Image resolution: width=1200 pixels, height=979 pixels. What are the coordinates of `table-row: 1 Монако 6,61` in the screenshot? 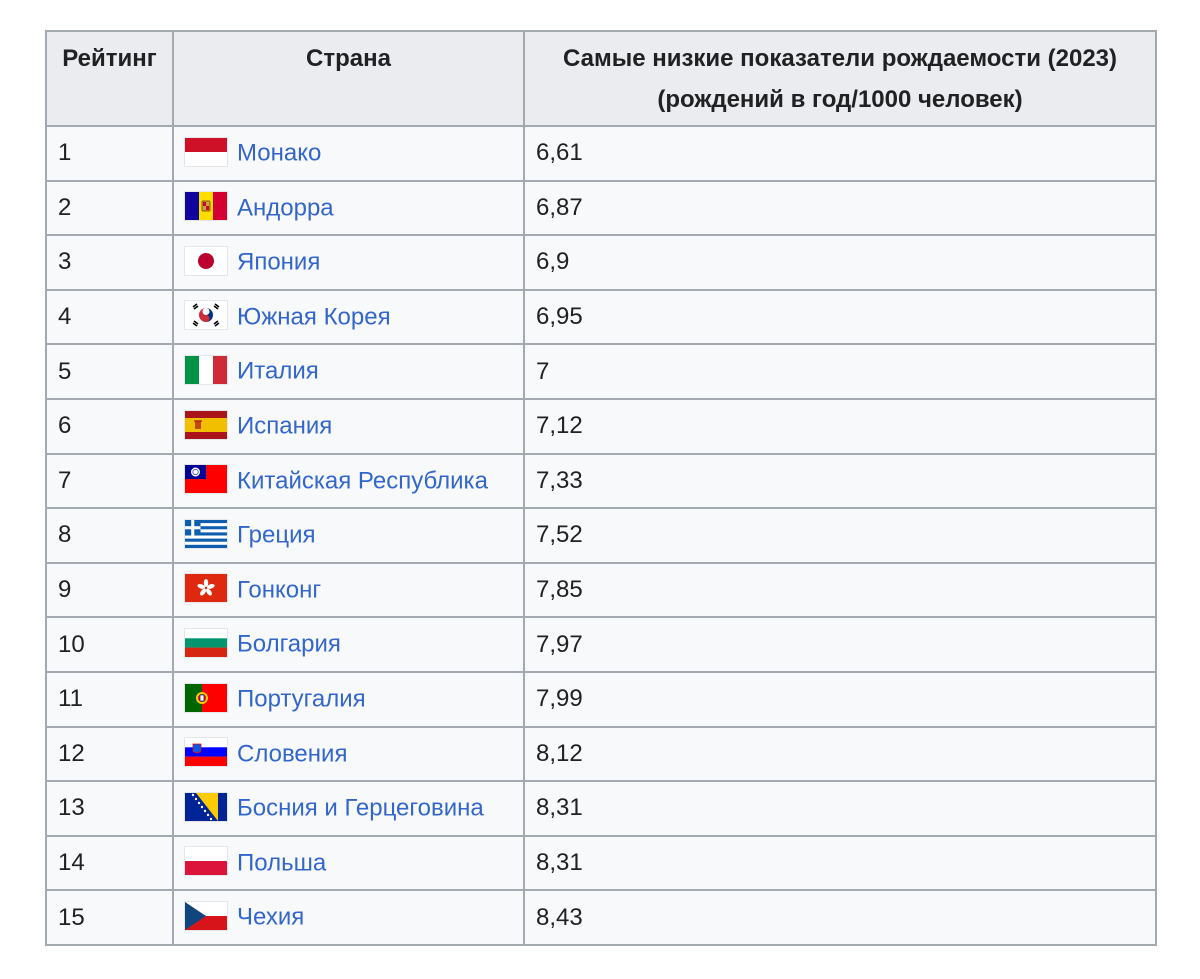 It's located at (601, 153).